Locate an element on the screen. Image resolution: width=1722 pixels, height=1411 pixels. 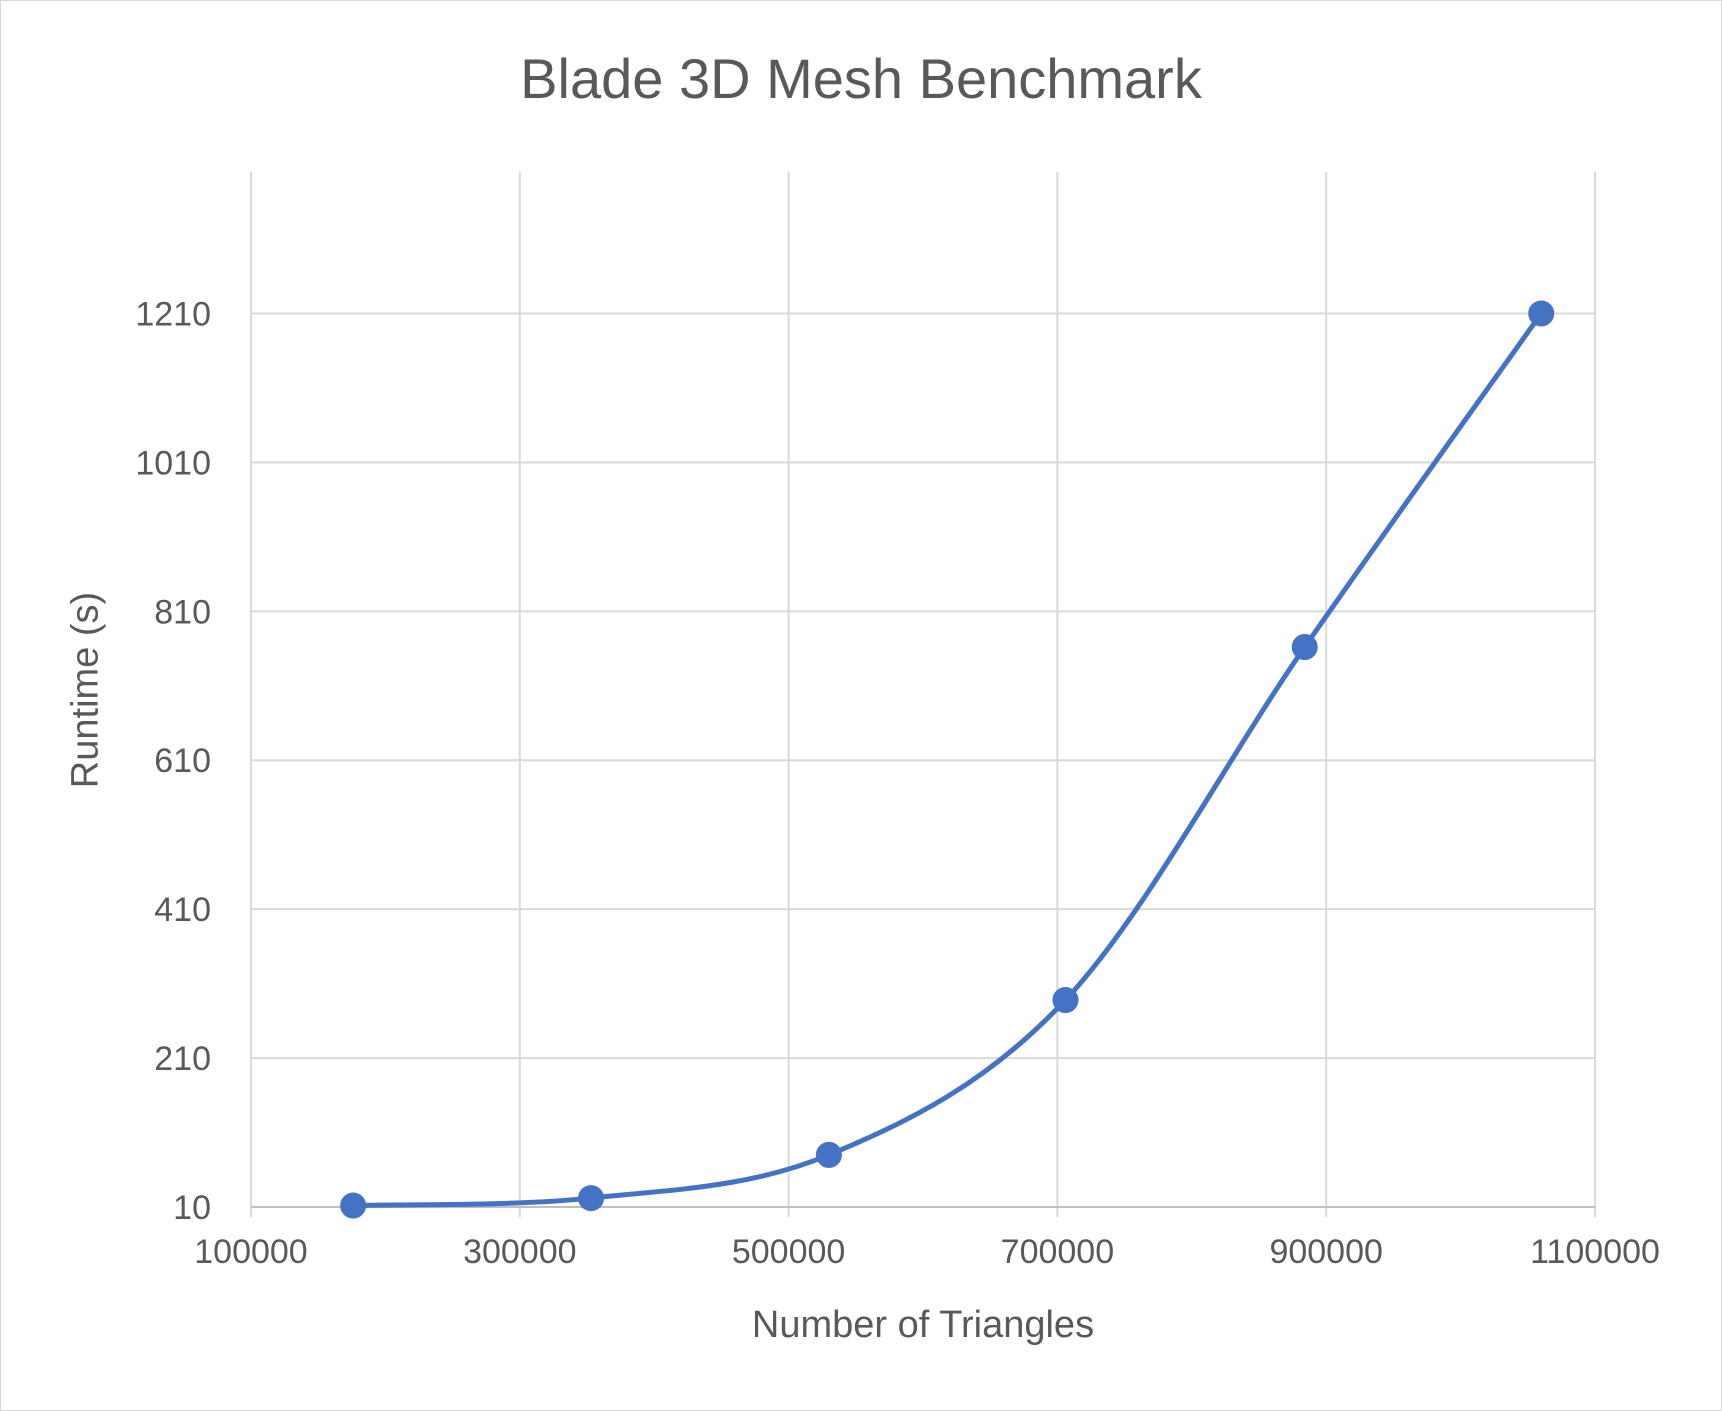
y-tick-label: 1210 is located at coordinates (173, 314).